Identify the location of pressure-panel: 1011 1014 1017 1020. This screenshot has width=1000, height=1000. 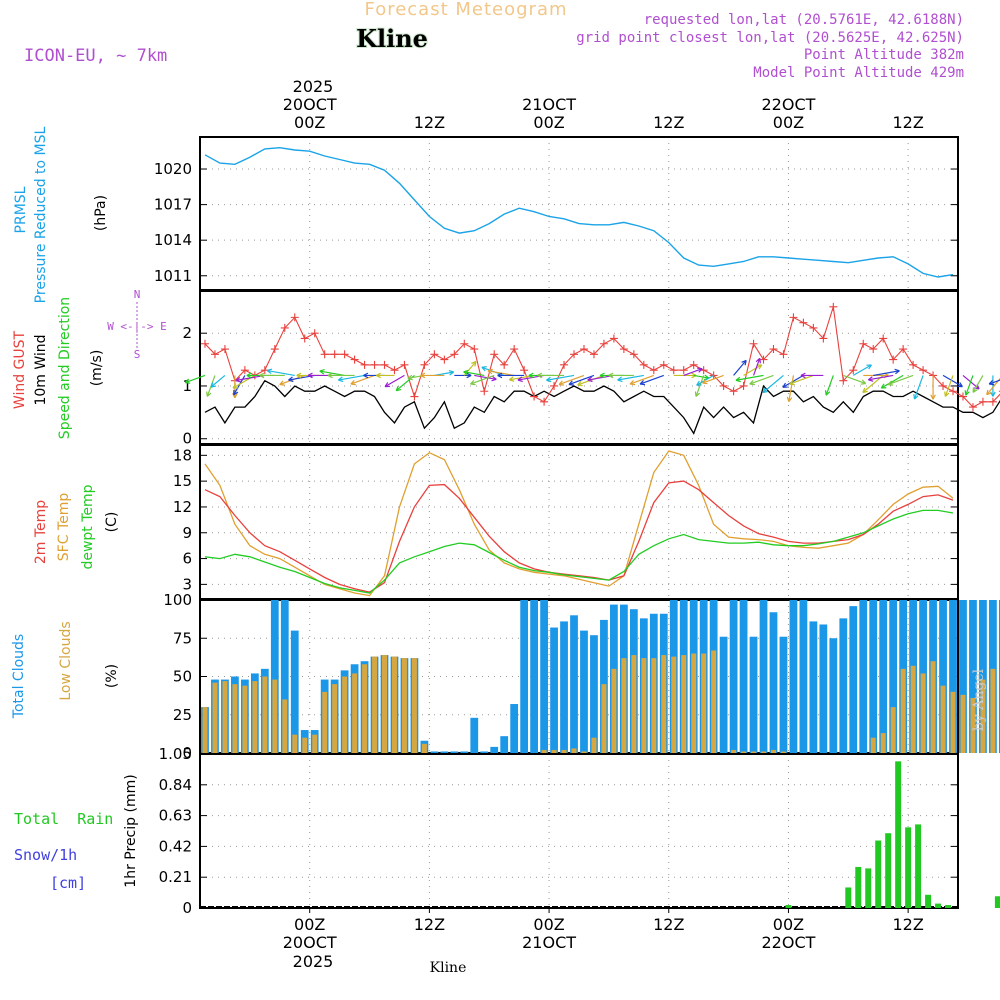
(556, 213).